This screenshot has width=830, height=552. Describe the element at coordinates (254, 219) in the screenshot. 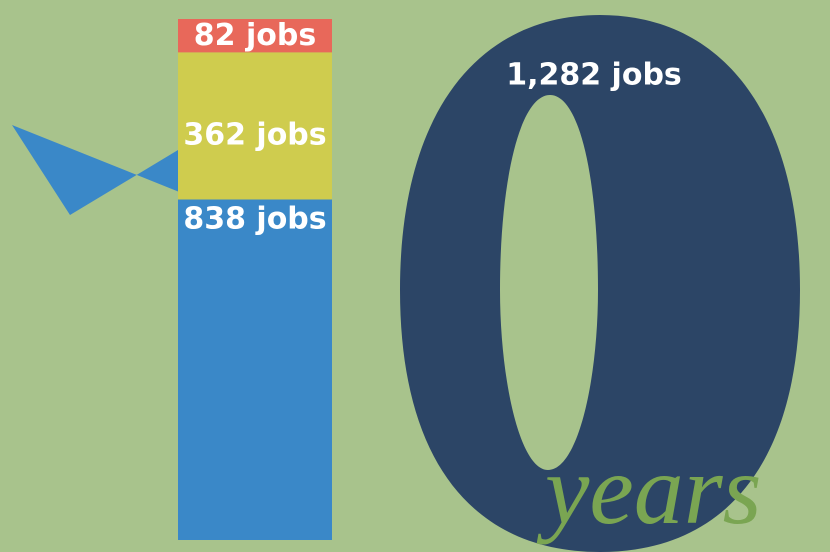

I see `segment-label: 838 jobs` at that location.